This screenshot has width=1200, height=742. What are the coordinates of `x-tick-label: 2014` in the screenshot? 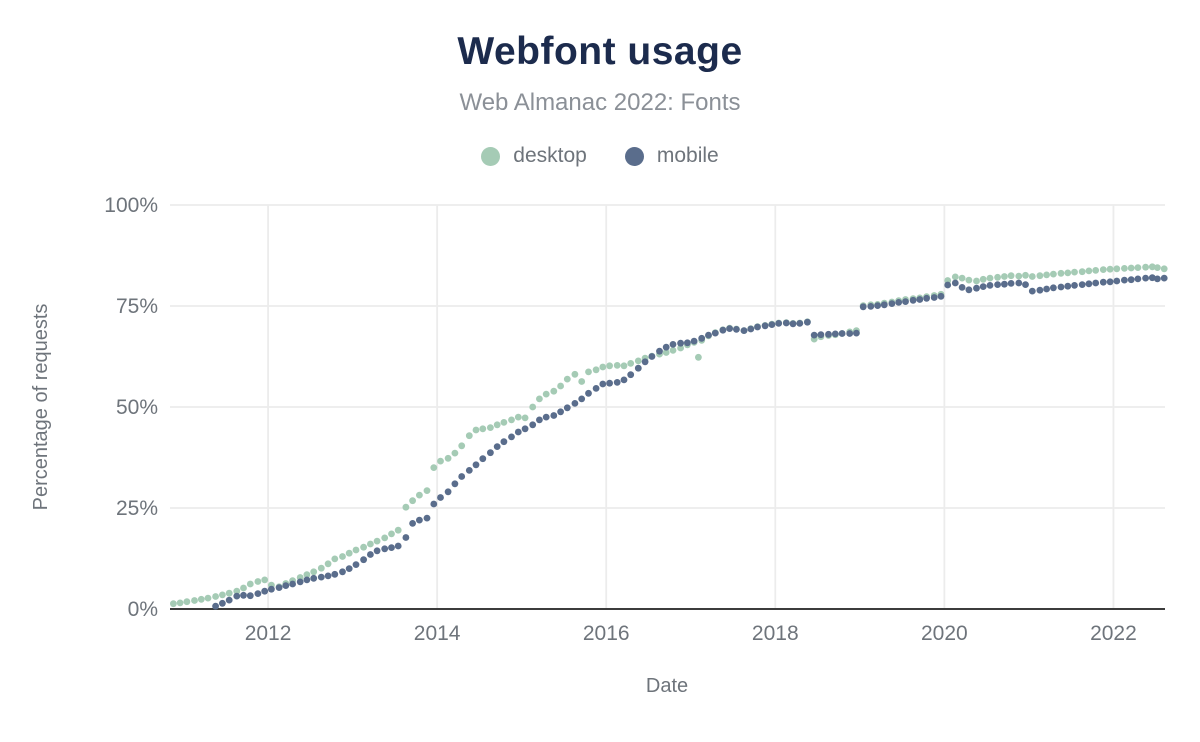 It's located at (437, 633).